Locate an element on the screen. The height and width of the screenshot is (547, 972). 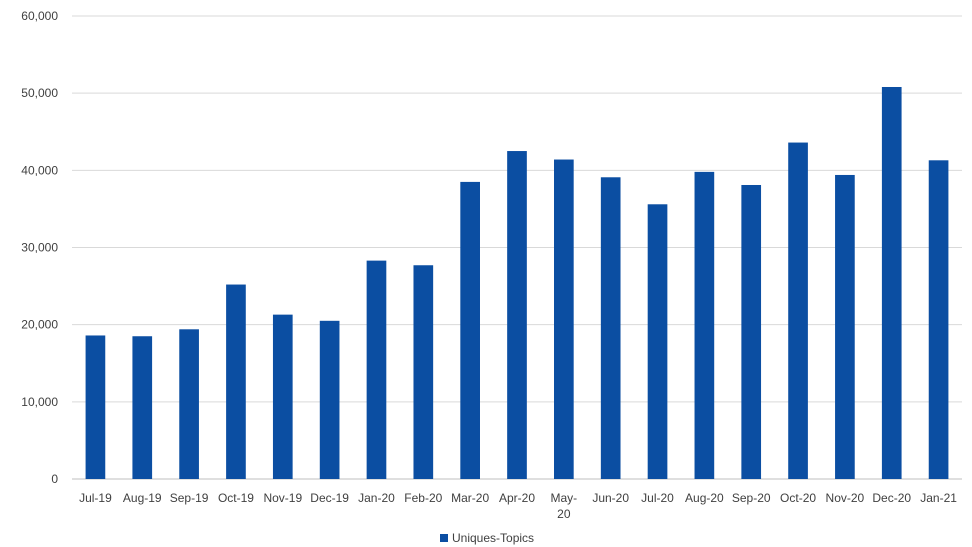
x-tick-label: Dec-20 is located at coordinates (891, 498).